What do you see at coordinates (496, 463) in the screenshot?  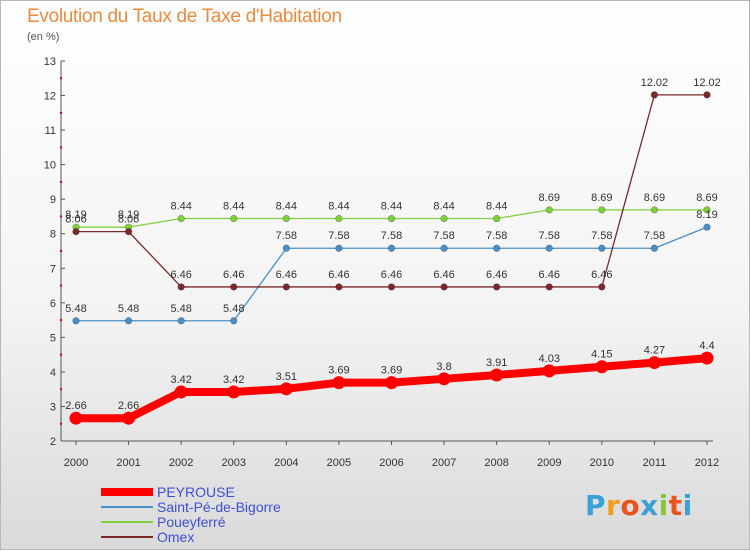 I see `x-tick-label: 2008` at bounding box center [496, 463].